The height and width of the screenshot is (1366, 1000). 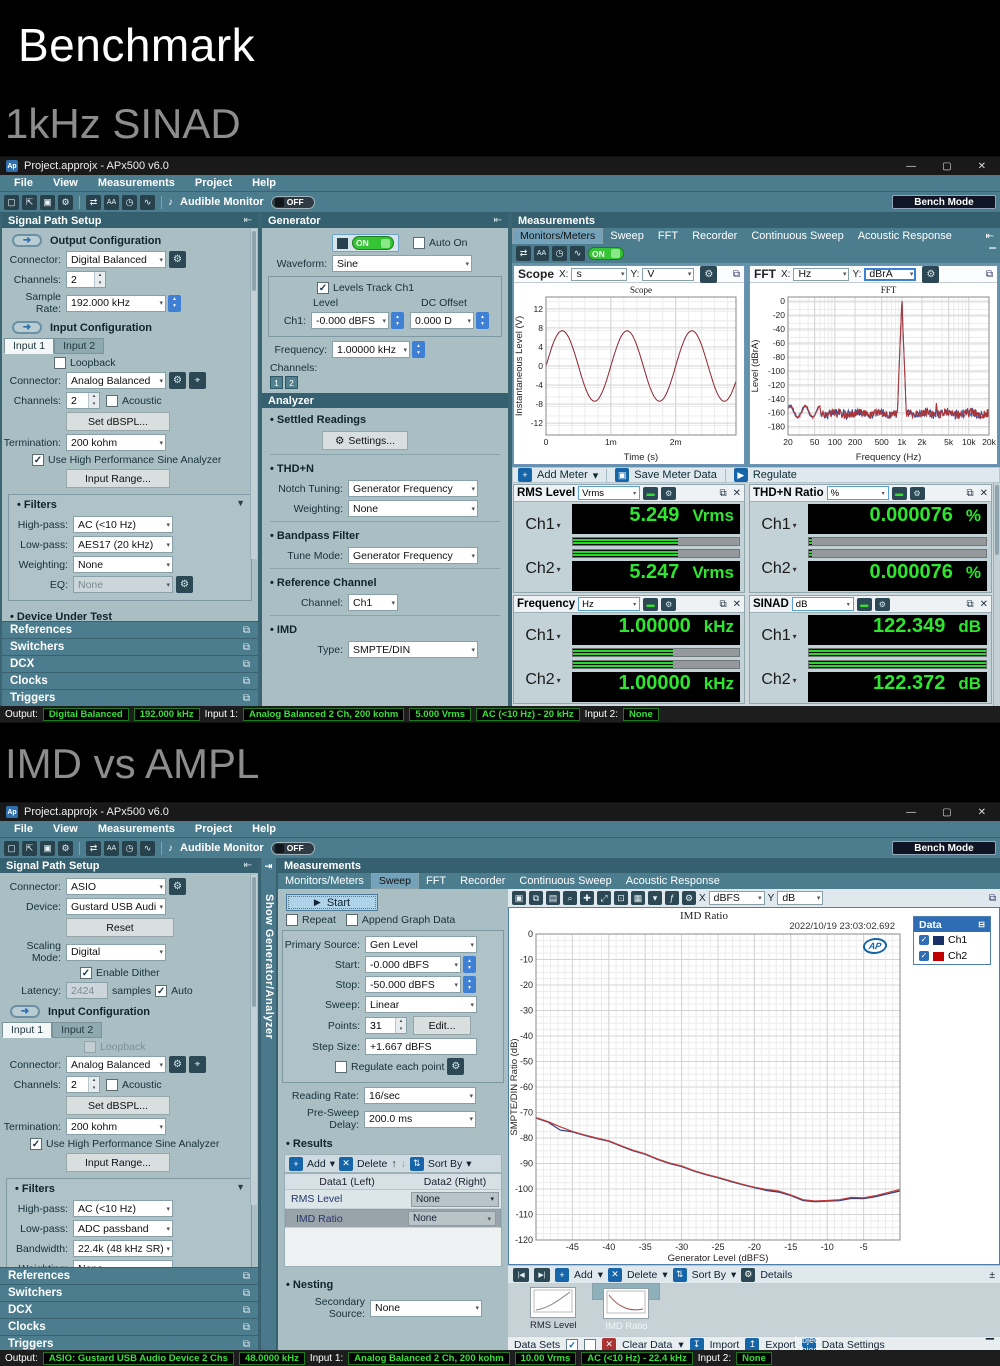 I want to click on pin-icon: ⇤, so click(x=989, y=236).